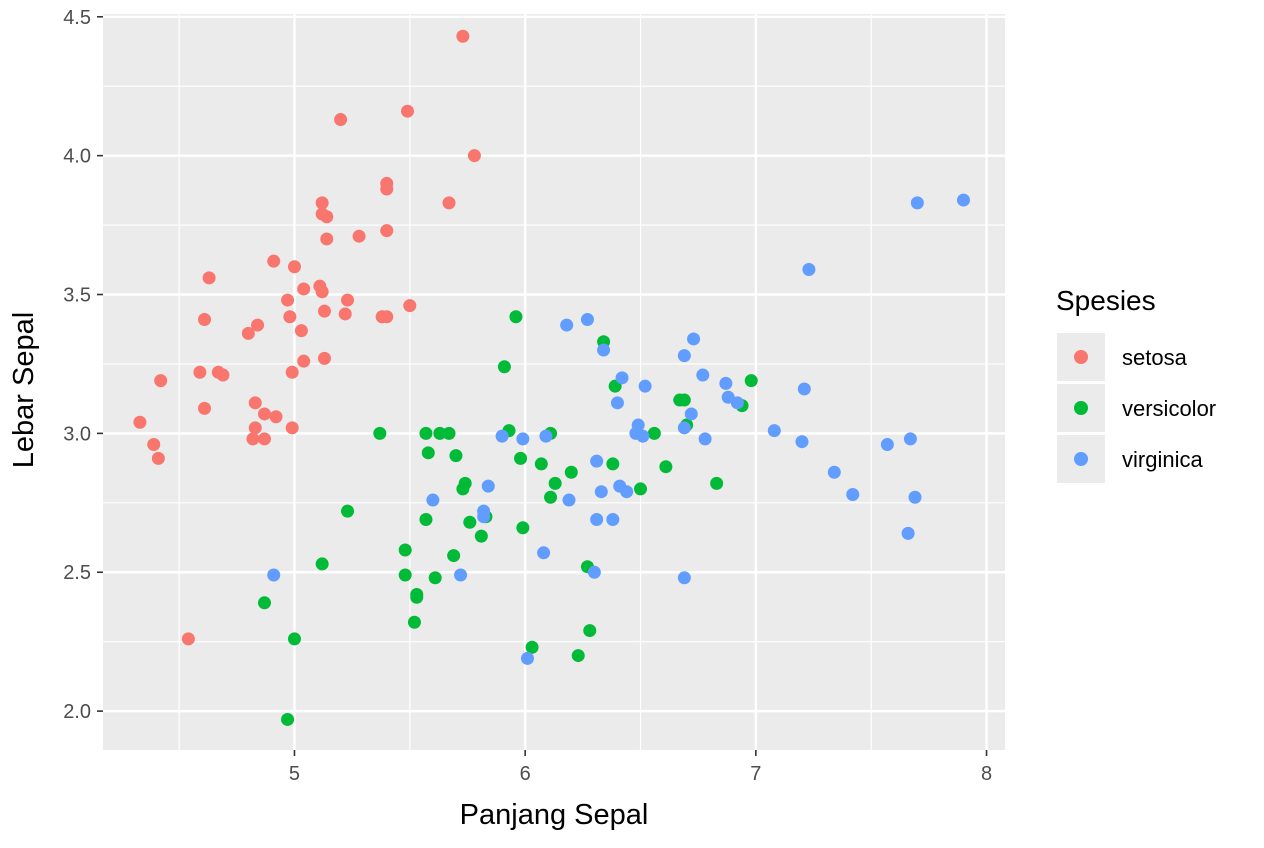 This screenshot has width=1264, height=848. I want to click on legend-label-versicolor: versicolor, so click(1169, 408).